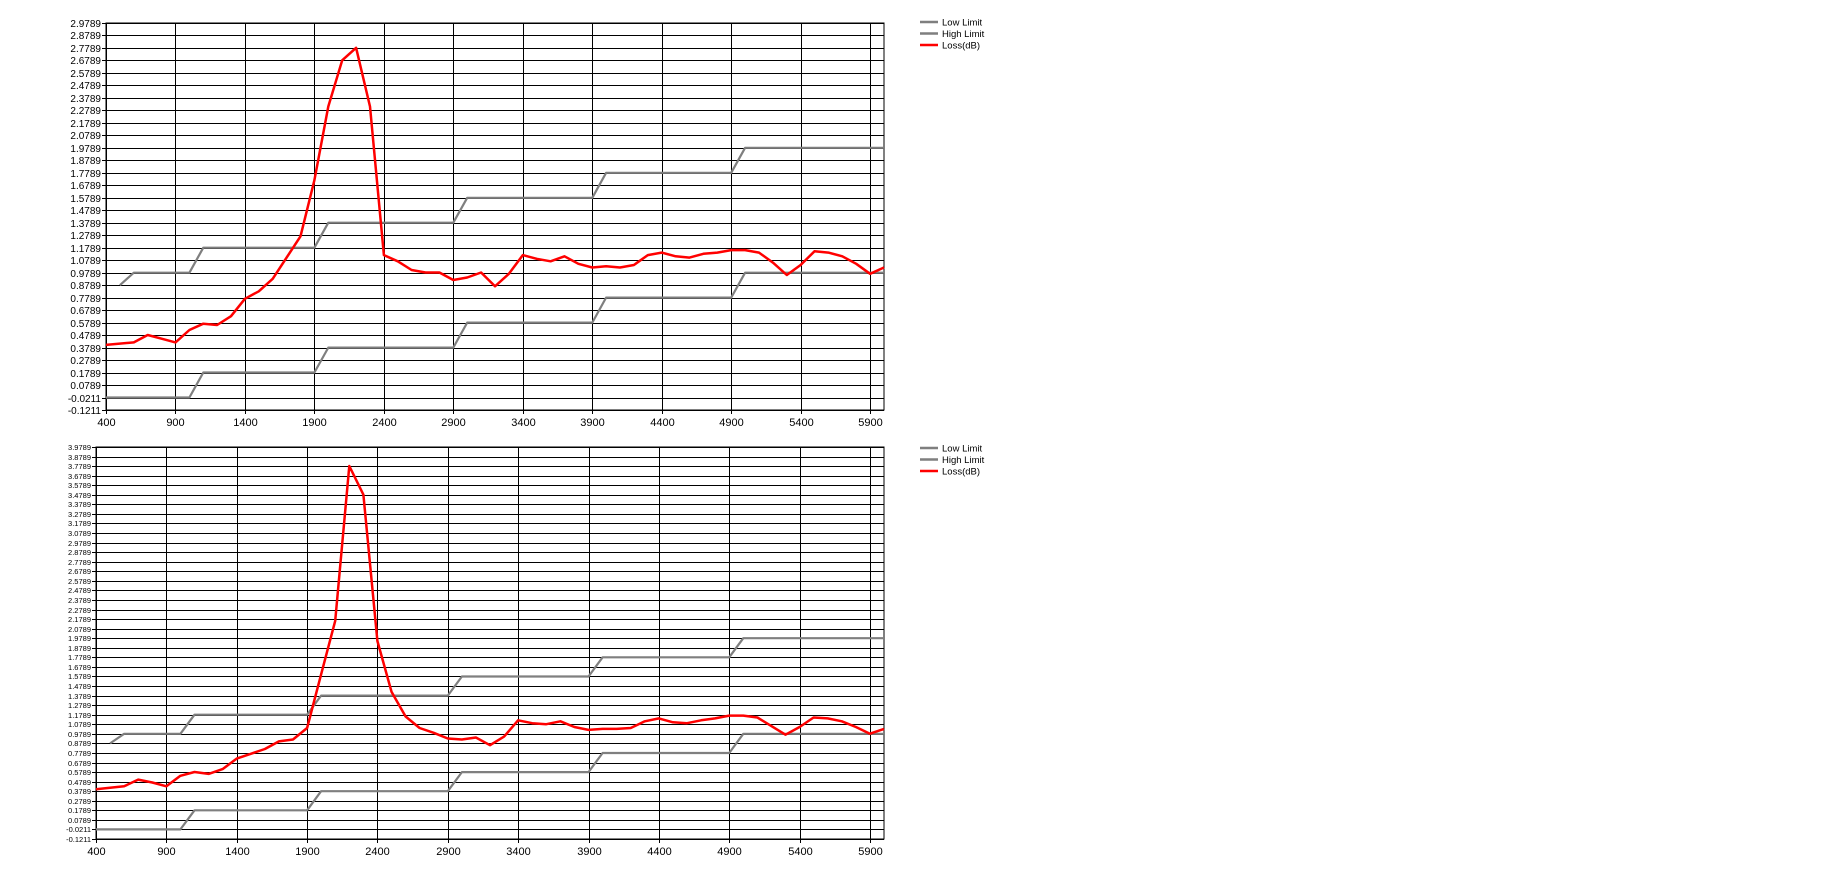 This screenshot has width=1834, height=870. Describe the element at coordinates (79, 523) in the screenshot. I see `y-tick-label: 3.1789` at that location.